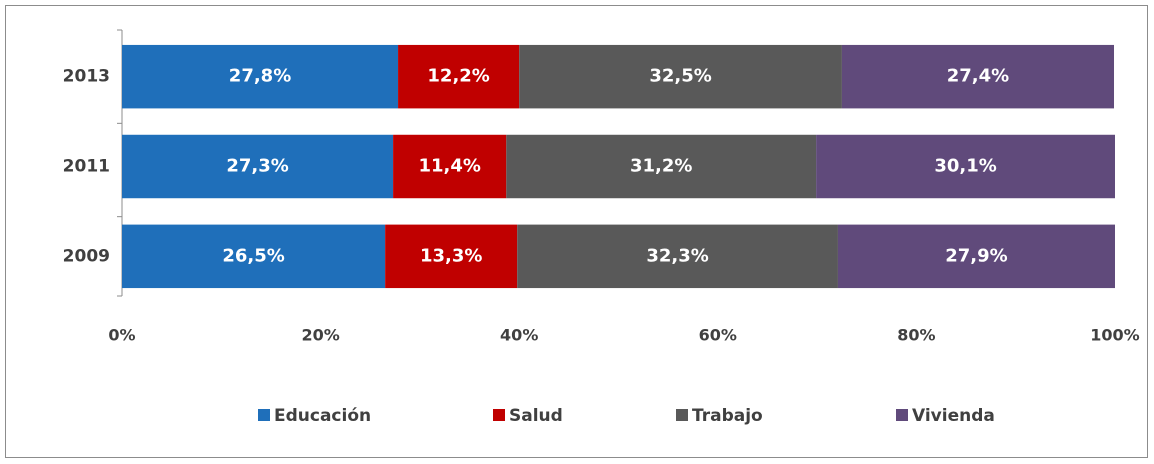 This screenshot has width=1154, height=464. Describe the element at coordinates (86, 77) in the screenshot. I see `y-tick-label: 2013` at that location.